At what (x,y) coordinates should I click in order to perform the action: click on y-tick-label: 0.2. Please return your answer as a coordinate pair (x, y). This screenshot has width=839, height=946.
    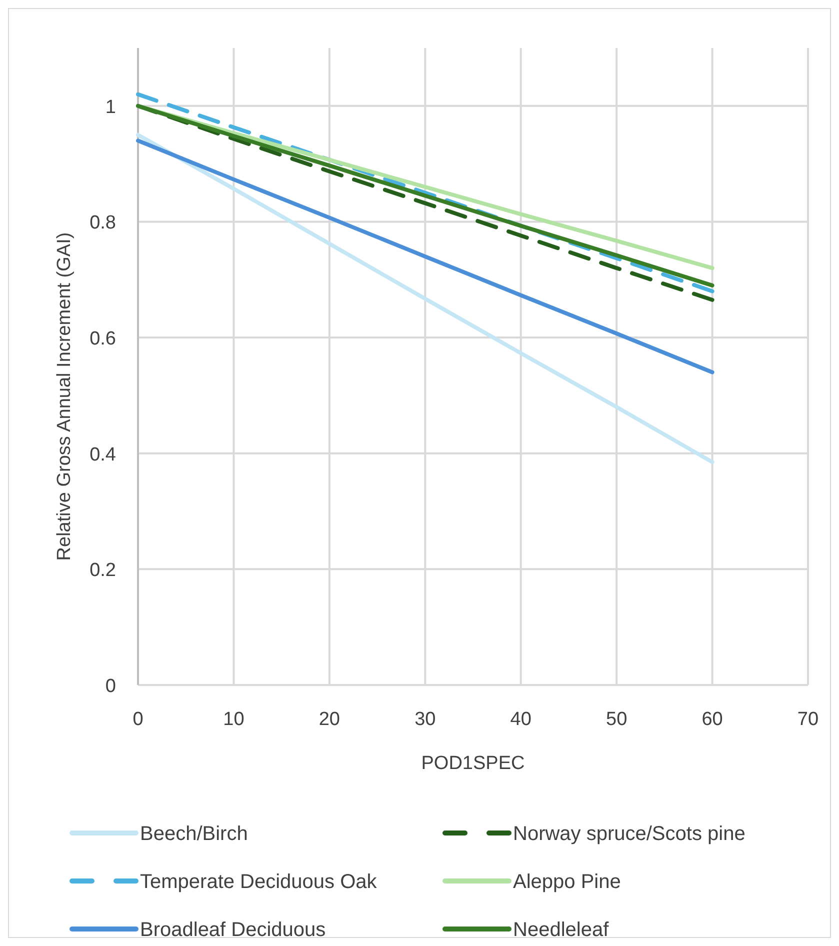
    Looking at the image, I should click on (103, 571).